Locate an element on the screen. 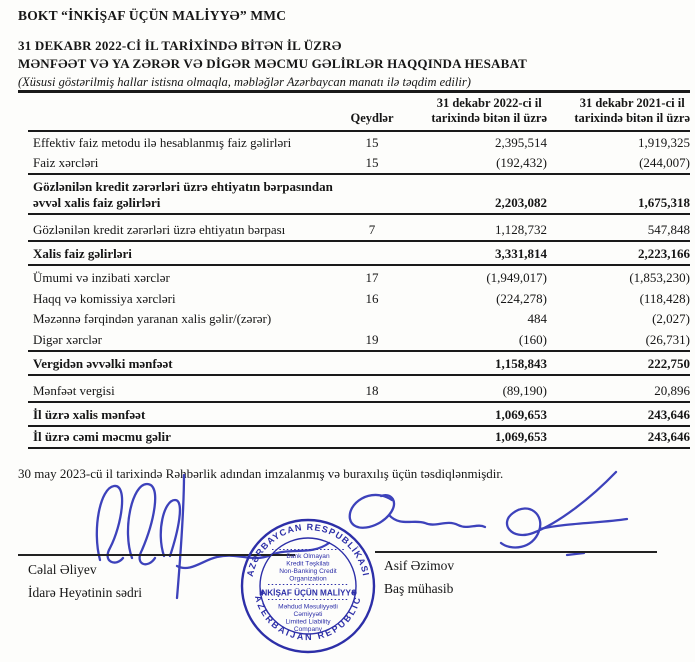 The height and width of the screenshot is (662, 695). stamp-org-line4: Organization is located at coordinates (308, 579).